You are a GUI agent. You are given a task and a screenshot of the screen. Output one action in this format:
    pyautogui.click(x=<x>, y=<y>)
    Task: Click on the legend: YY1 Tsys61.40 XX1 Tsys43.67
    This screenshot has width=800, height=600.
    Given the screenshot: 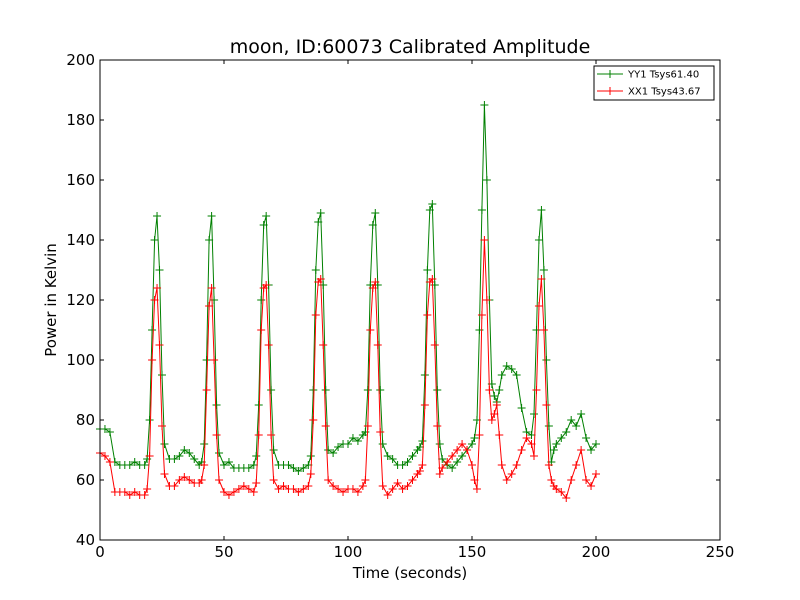 What is the action you would take?
    pyautogui.click(x=654, y=83)
    